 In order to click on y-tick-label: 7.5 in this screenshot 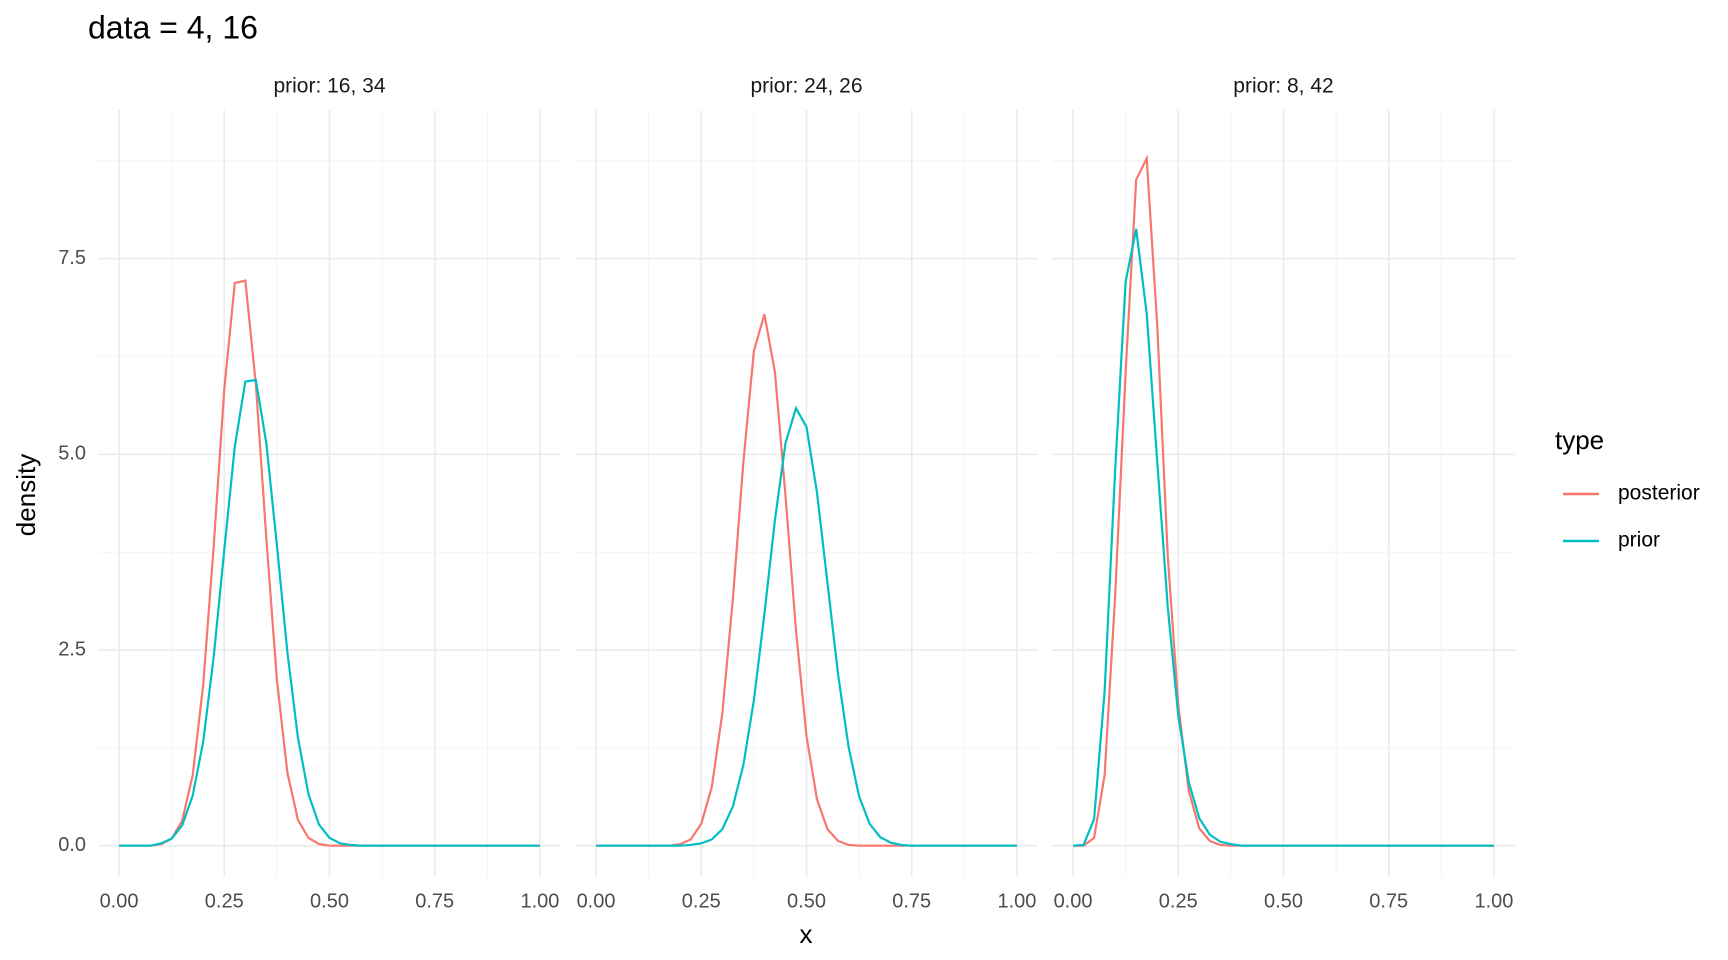, I will do `click(72, 258)`.